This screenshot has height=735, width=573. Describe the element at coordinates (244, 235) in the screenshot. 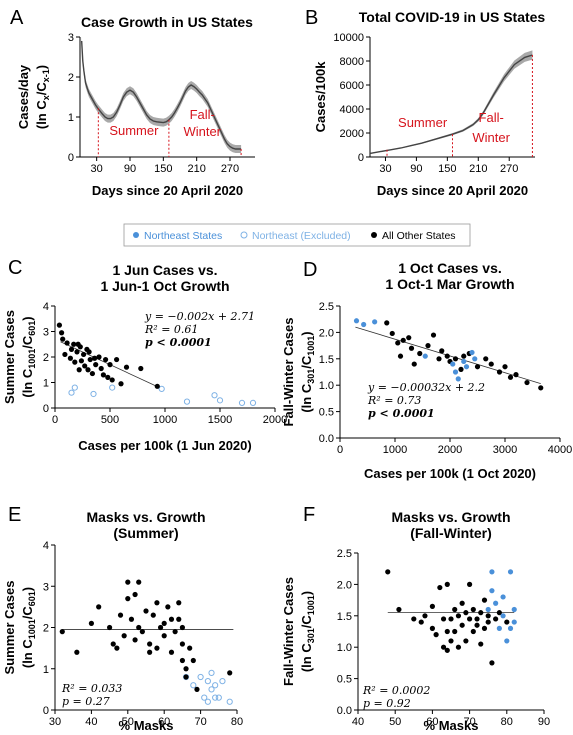

I see `legend-excluded-marker` at that location.